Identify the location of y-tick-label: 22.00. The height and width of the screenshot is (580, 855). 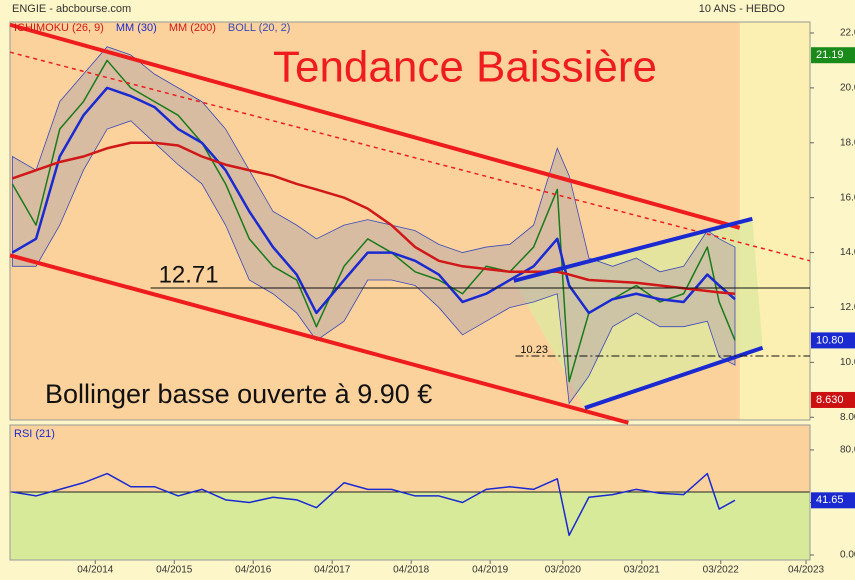
(847, 33).